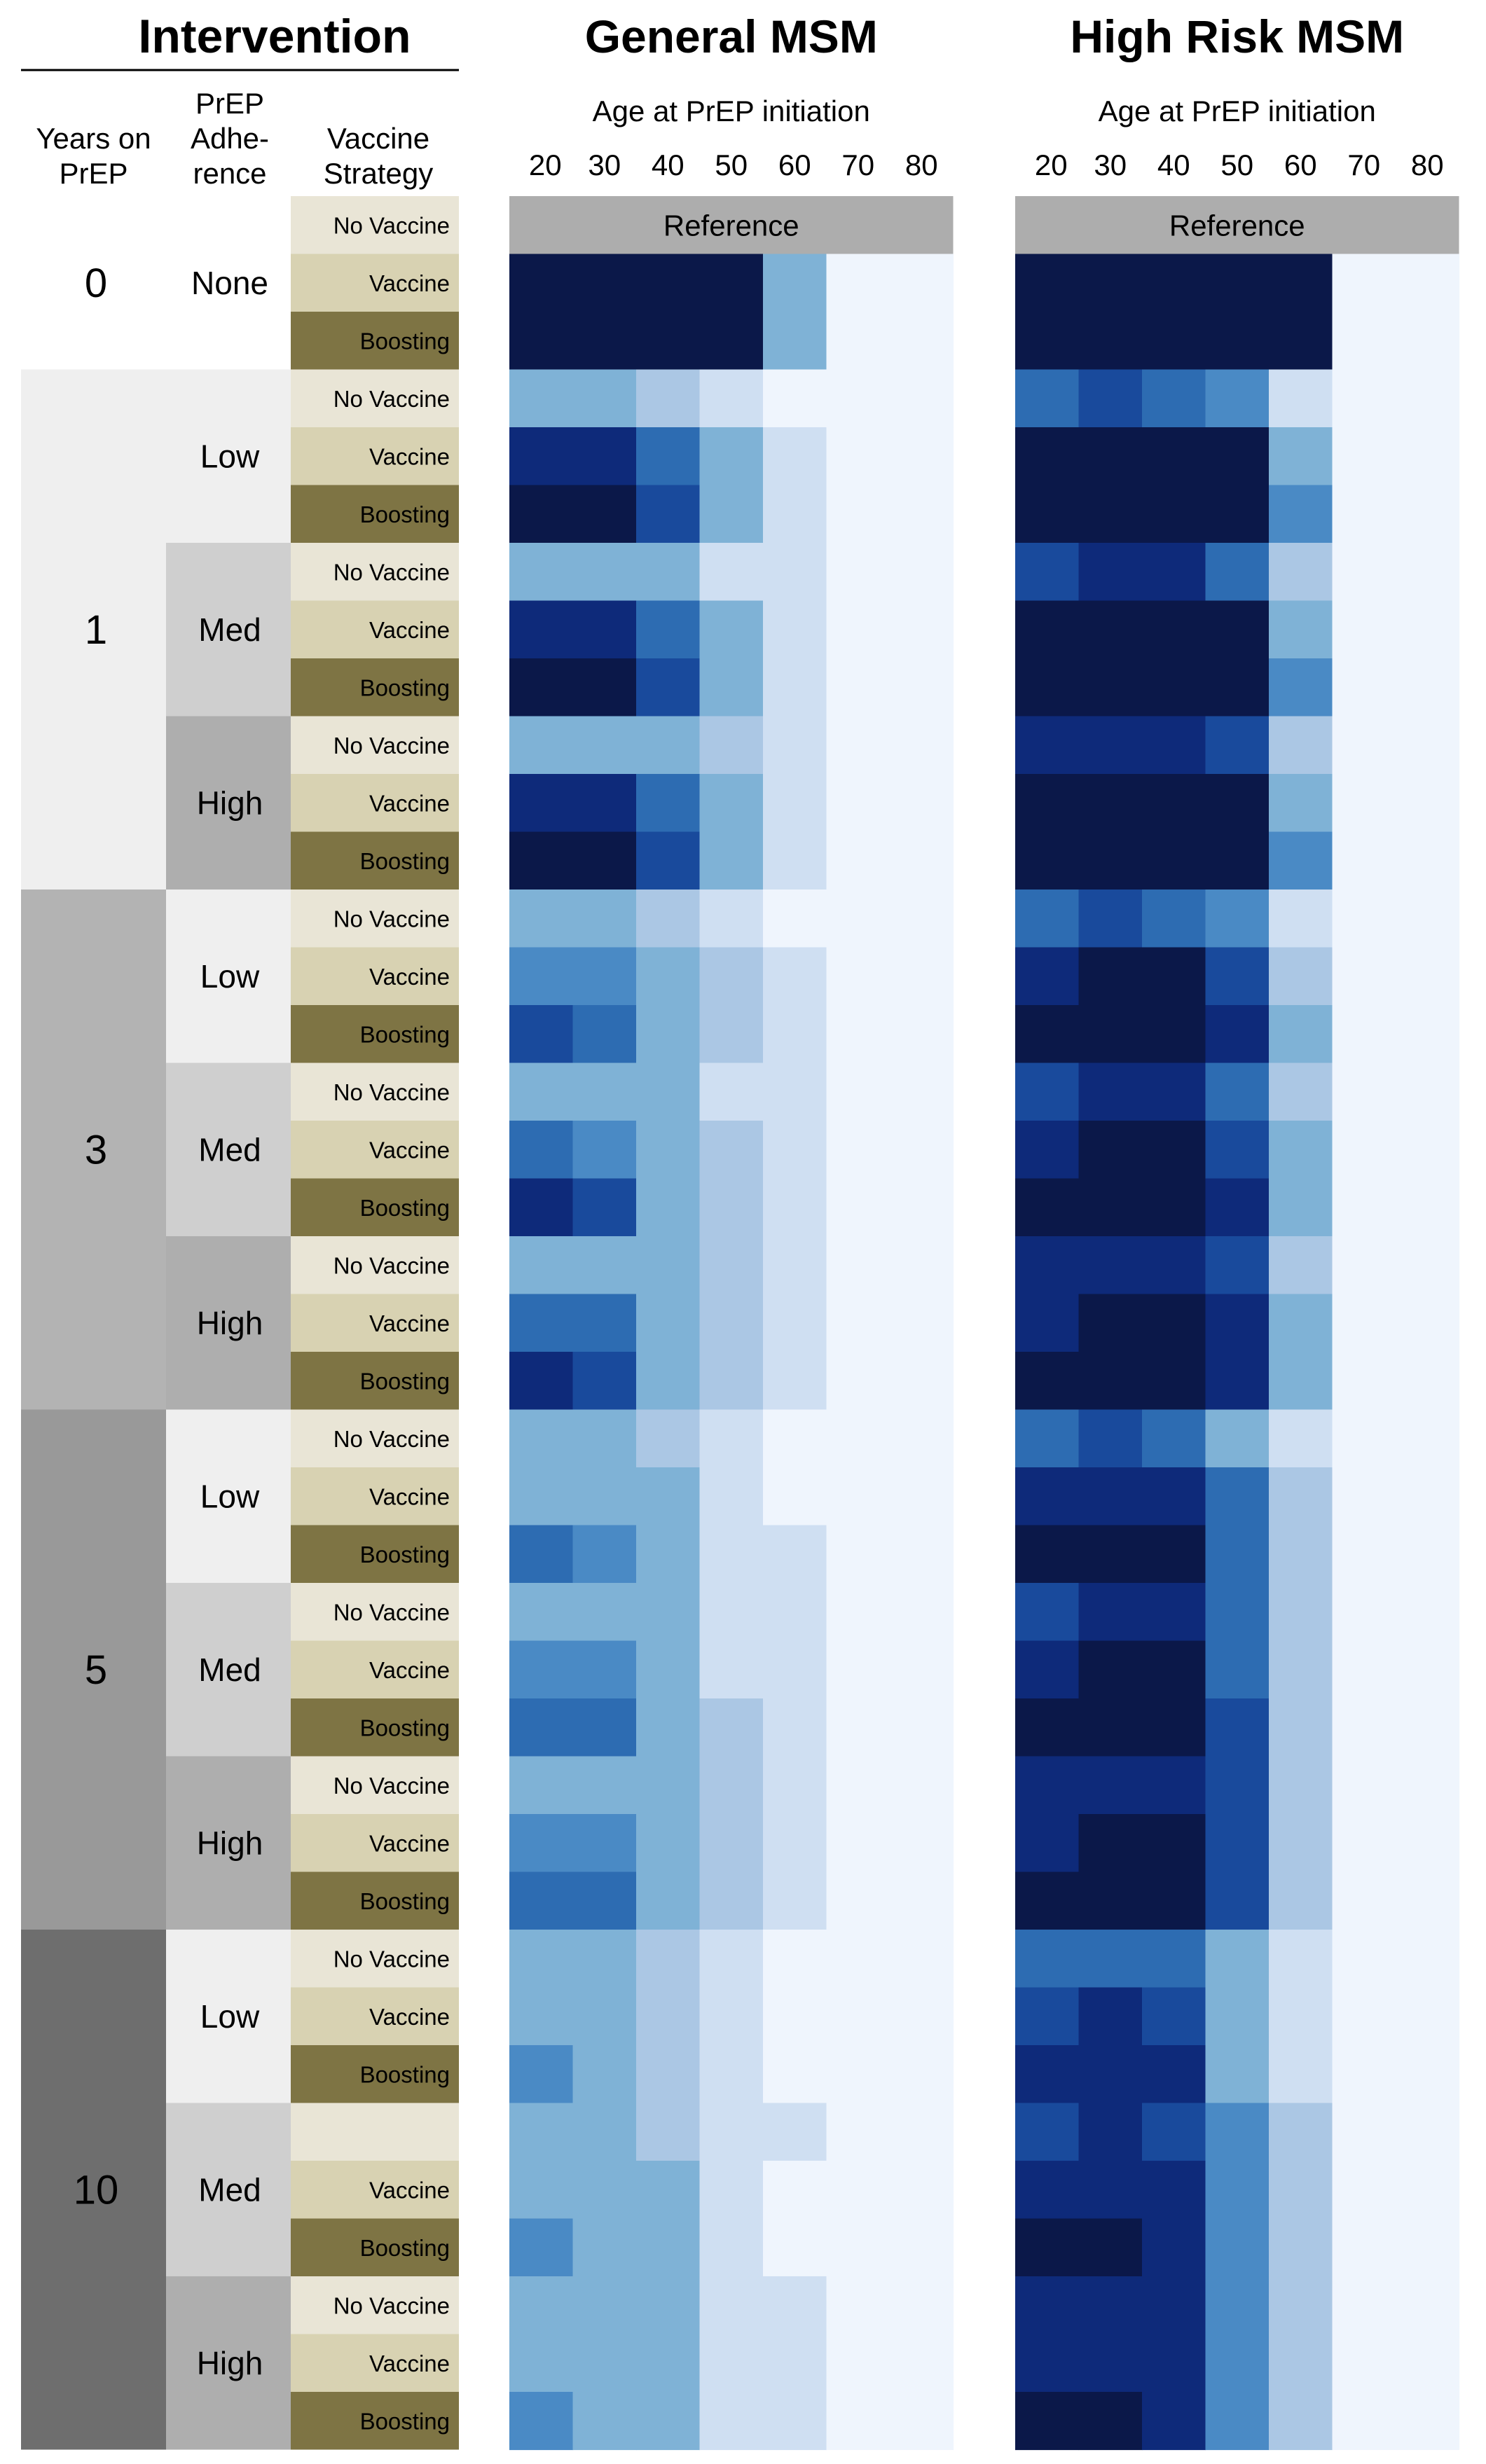  Describe the element at coordinates (230, 138) in the screenshot. I see `column-header-adherence: PrEP Adhe-rence` at that location.